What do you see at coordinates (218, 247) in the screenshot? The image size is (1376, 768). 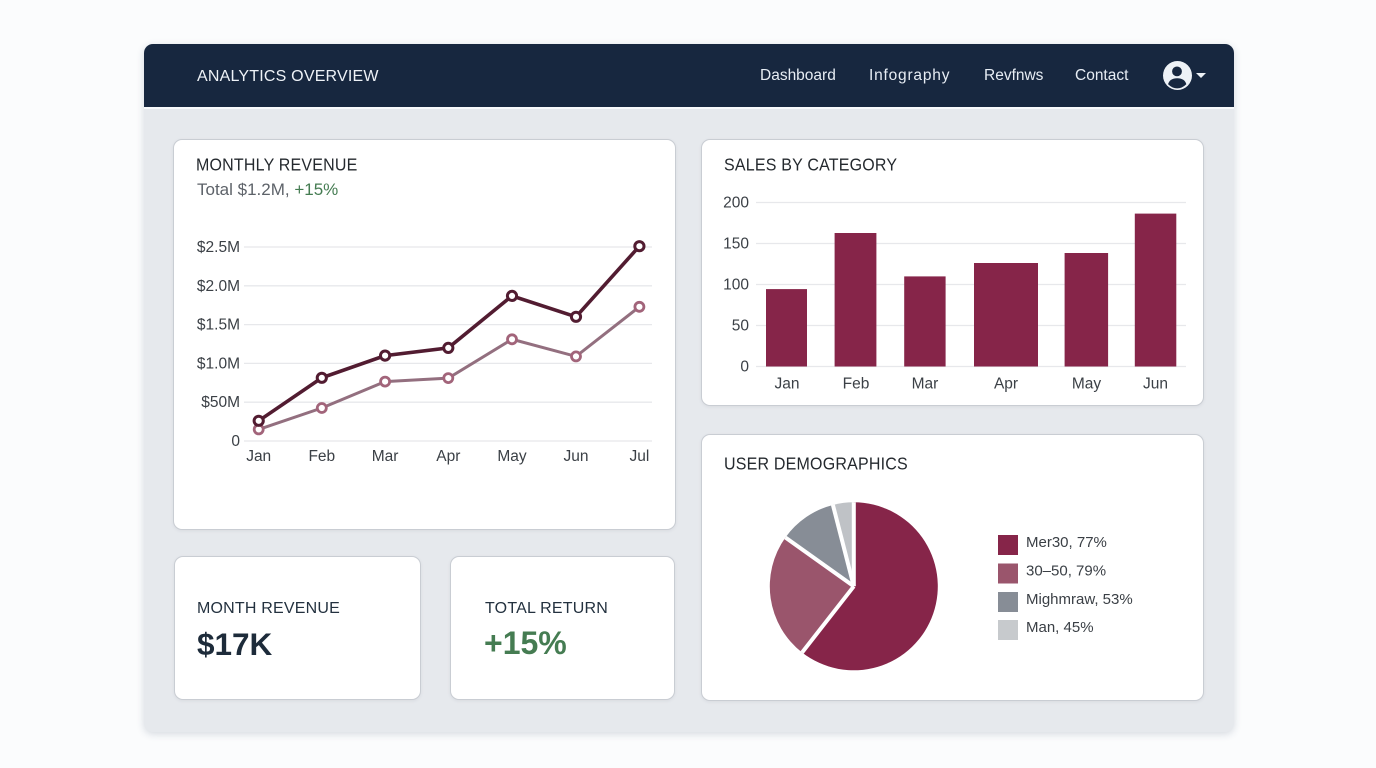 I see `svg-text: $2.5M` at bounding box center [218, 247].